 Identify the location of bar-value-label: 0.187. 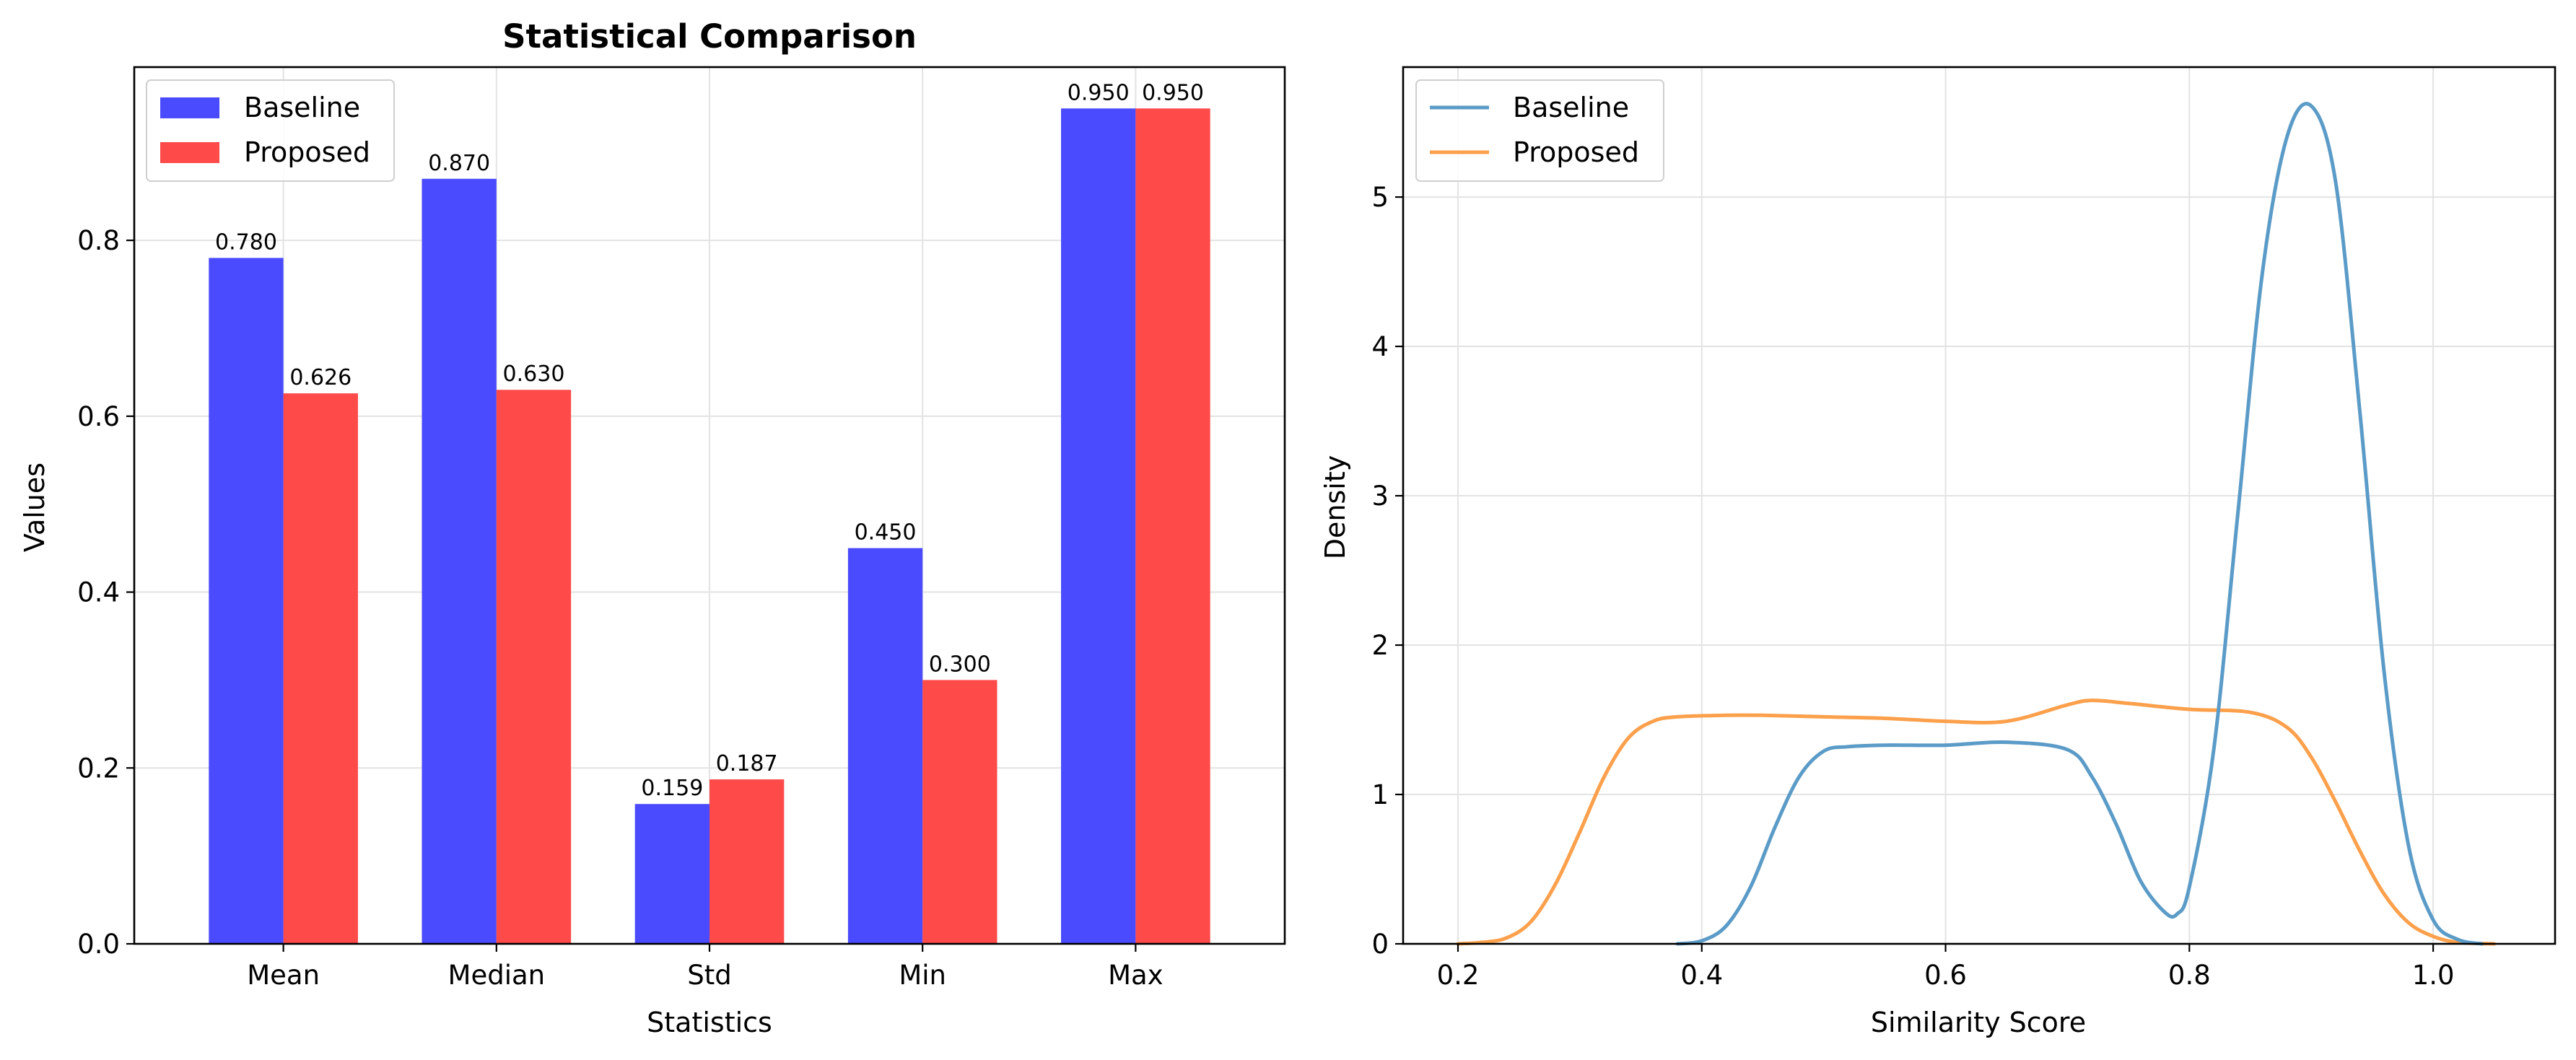
(747, 763).